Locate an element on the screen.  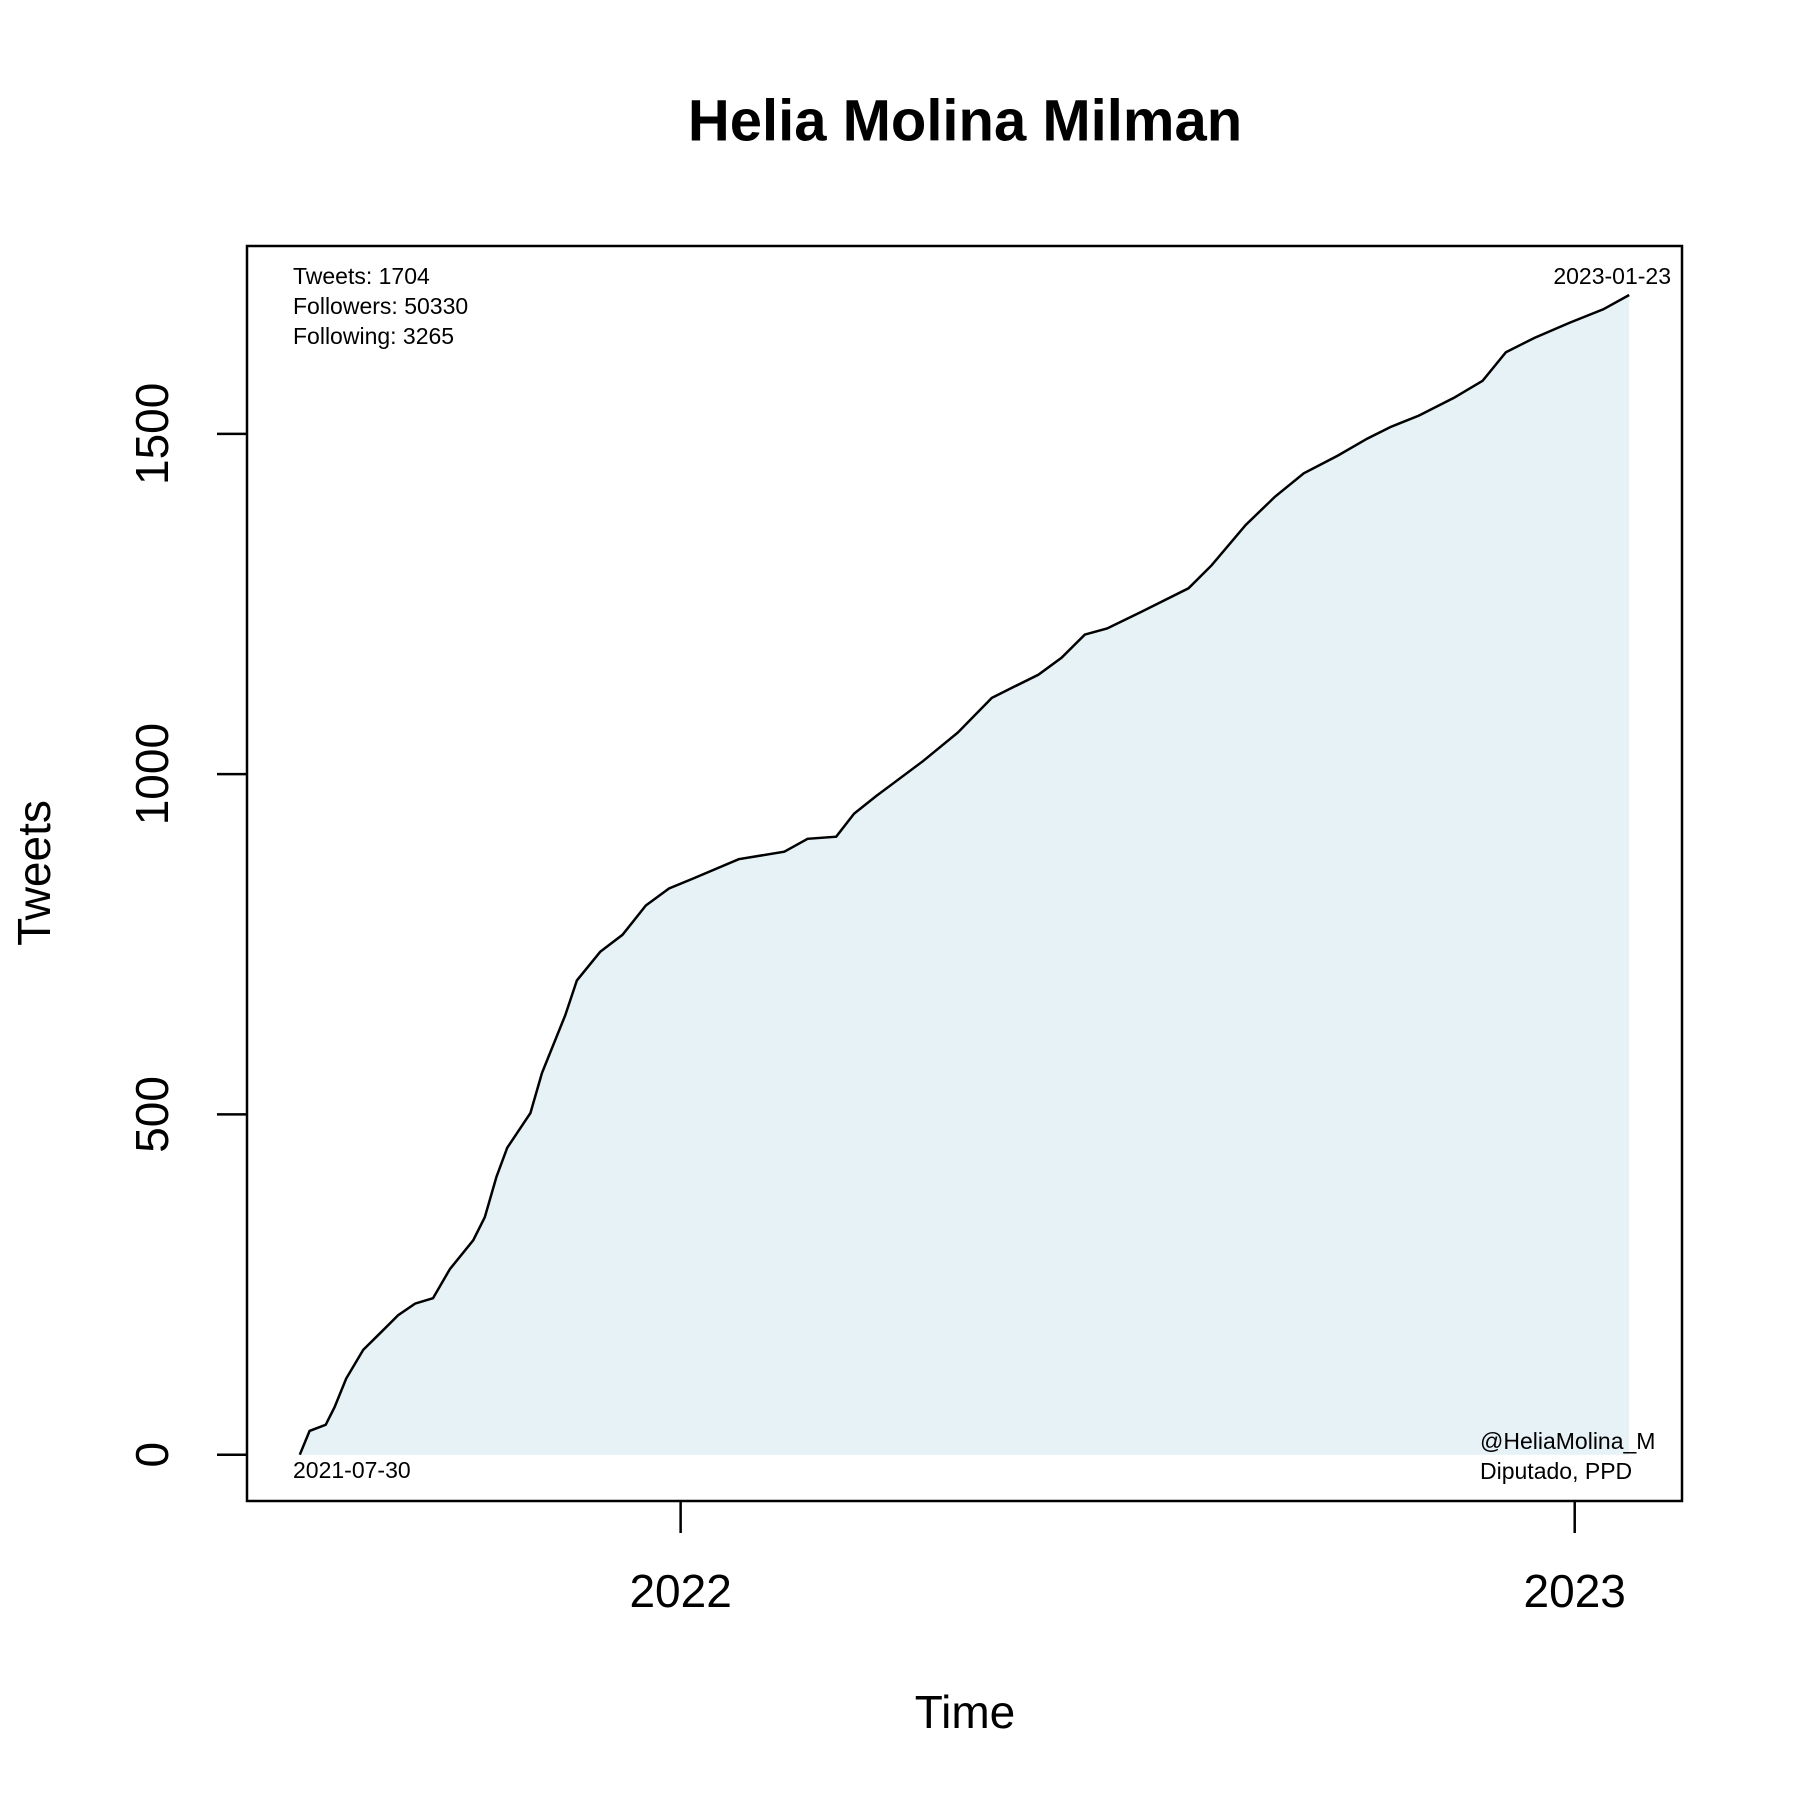
annotation: 2023-01-23 is located at coordinates (1612, 276).